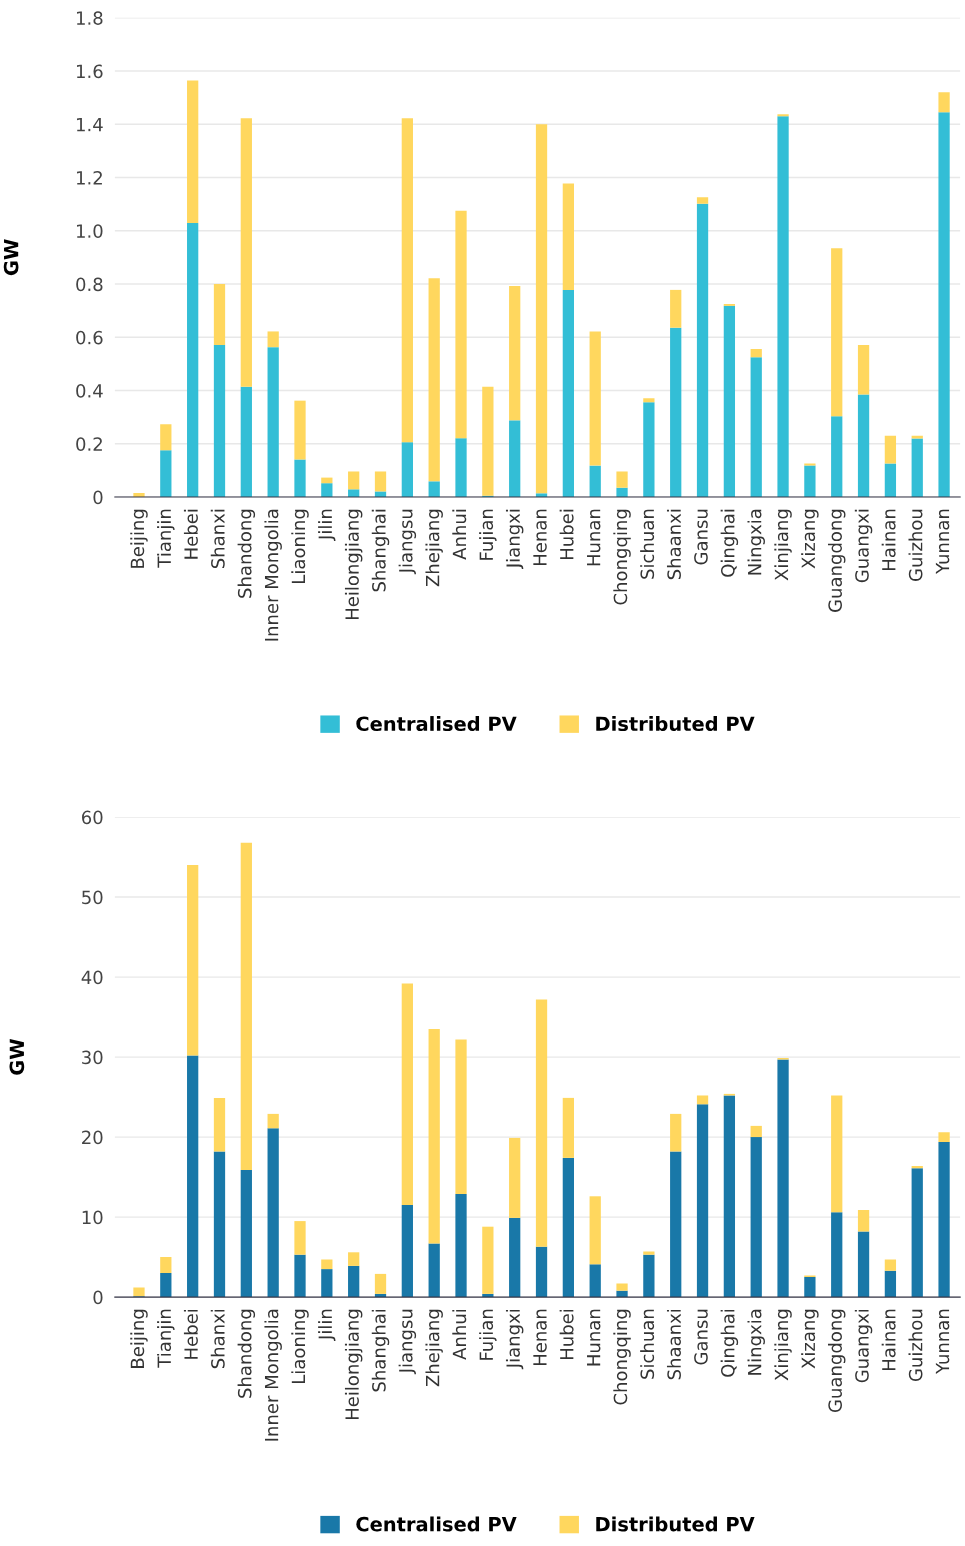 The width and height of the screenshot is (965, 1546). I want to click on y-tick-label: 1.0, so click(89, 231).